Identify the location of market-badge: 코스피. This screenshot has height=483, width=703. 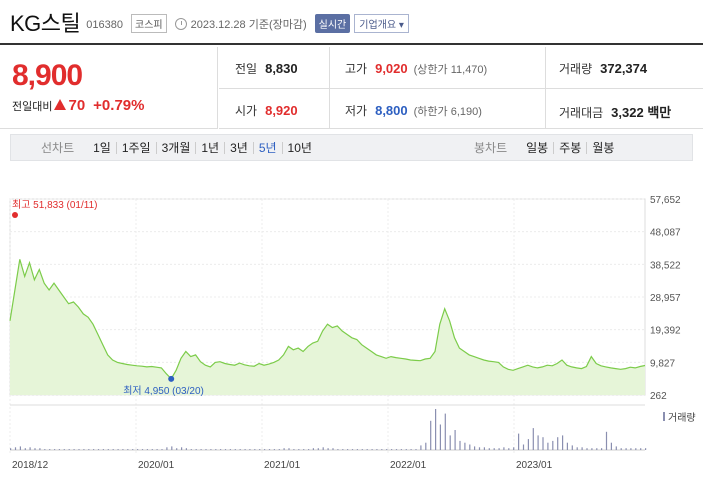
(149, 23).